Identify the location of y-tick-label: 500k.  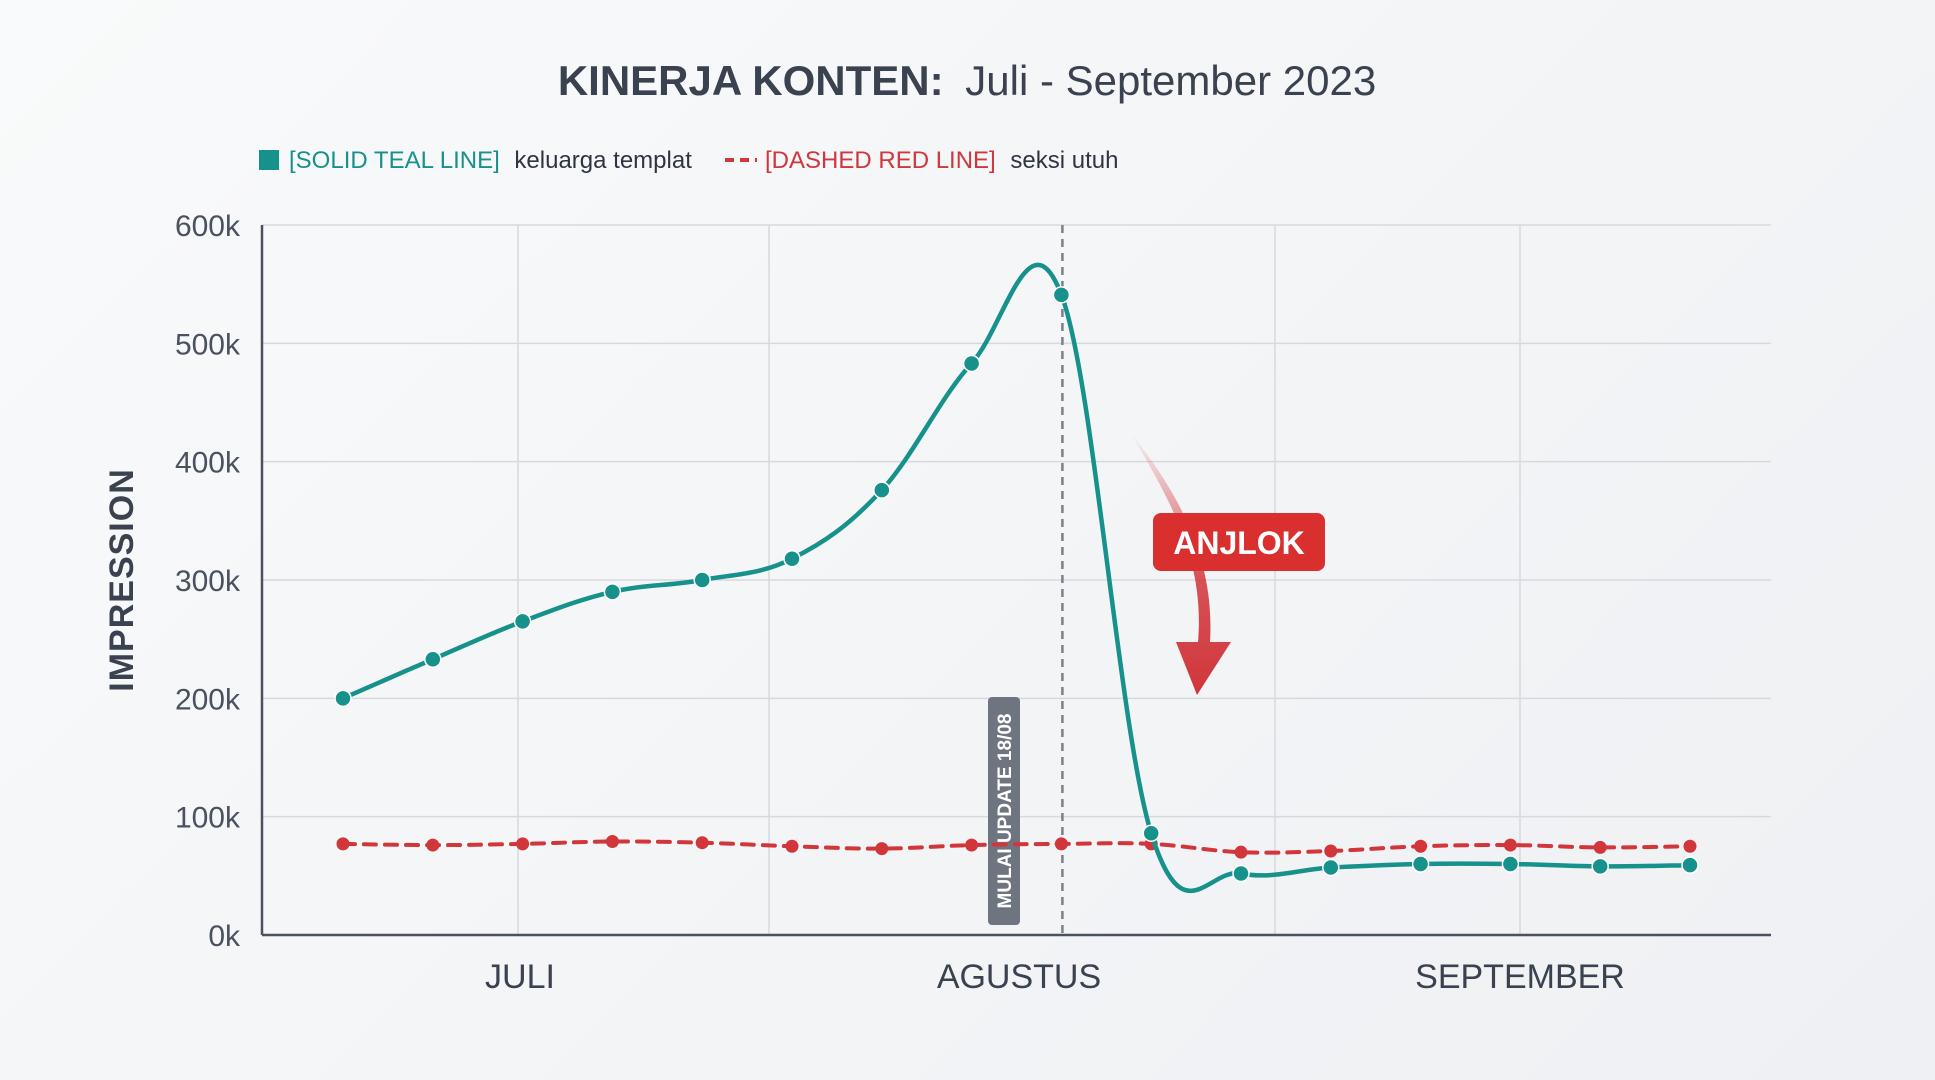
(208, 344).